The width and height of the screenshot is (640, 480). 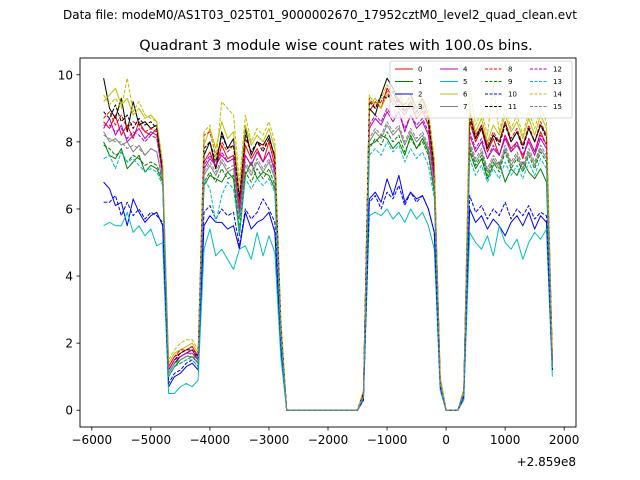 What do you see at coordinates (446, 440) in the screenshot?
I see `x-tick-label: 0` at bounding box center [446, 440].